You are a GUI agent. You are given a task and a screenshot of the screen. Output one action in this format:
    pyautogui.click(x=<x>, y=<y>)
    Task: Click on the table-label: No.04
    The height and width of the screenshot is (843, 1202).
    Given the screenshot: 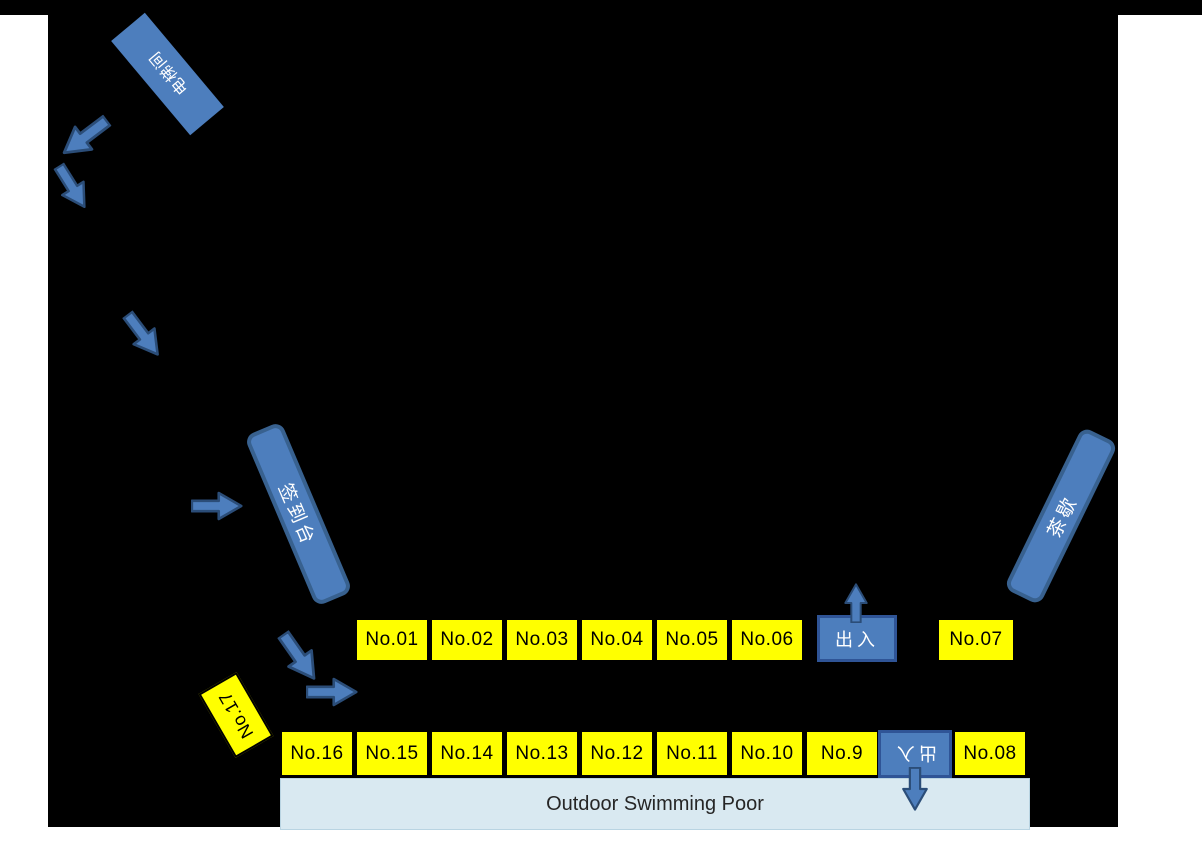 What is the action you would take?
    pyautogui.click(x=617, y=639)
    